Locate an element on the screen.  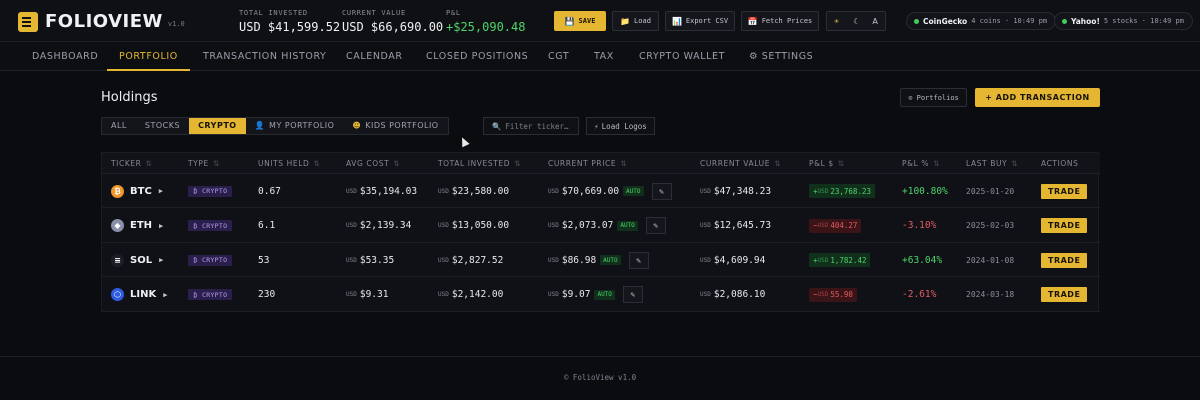
tab-transaction-history: TRANSACTION HISTORY is located at coordinates (265, 56).